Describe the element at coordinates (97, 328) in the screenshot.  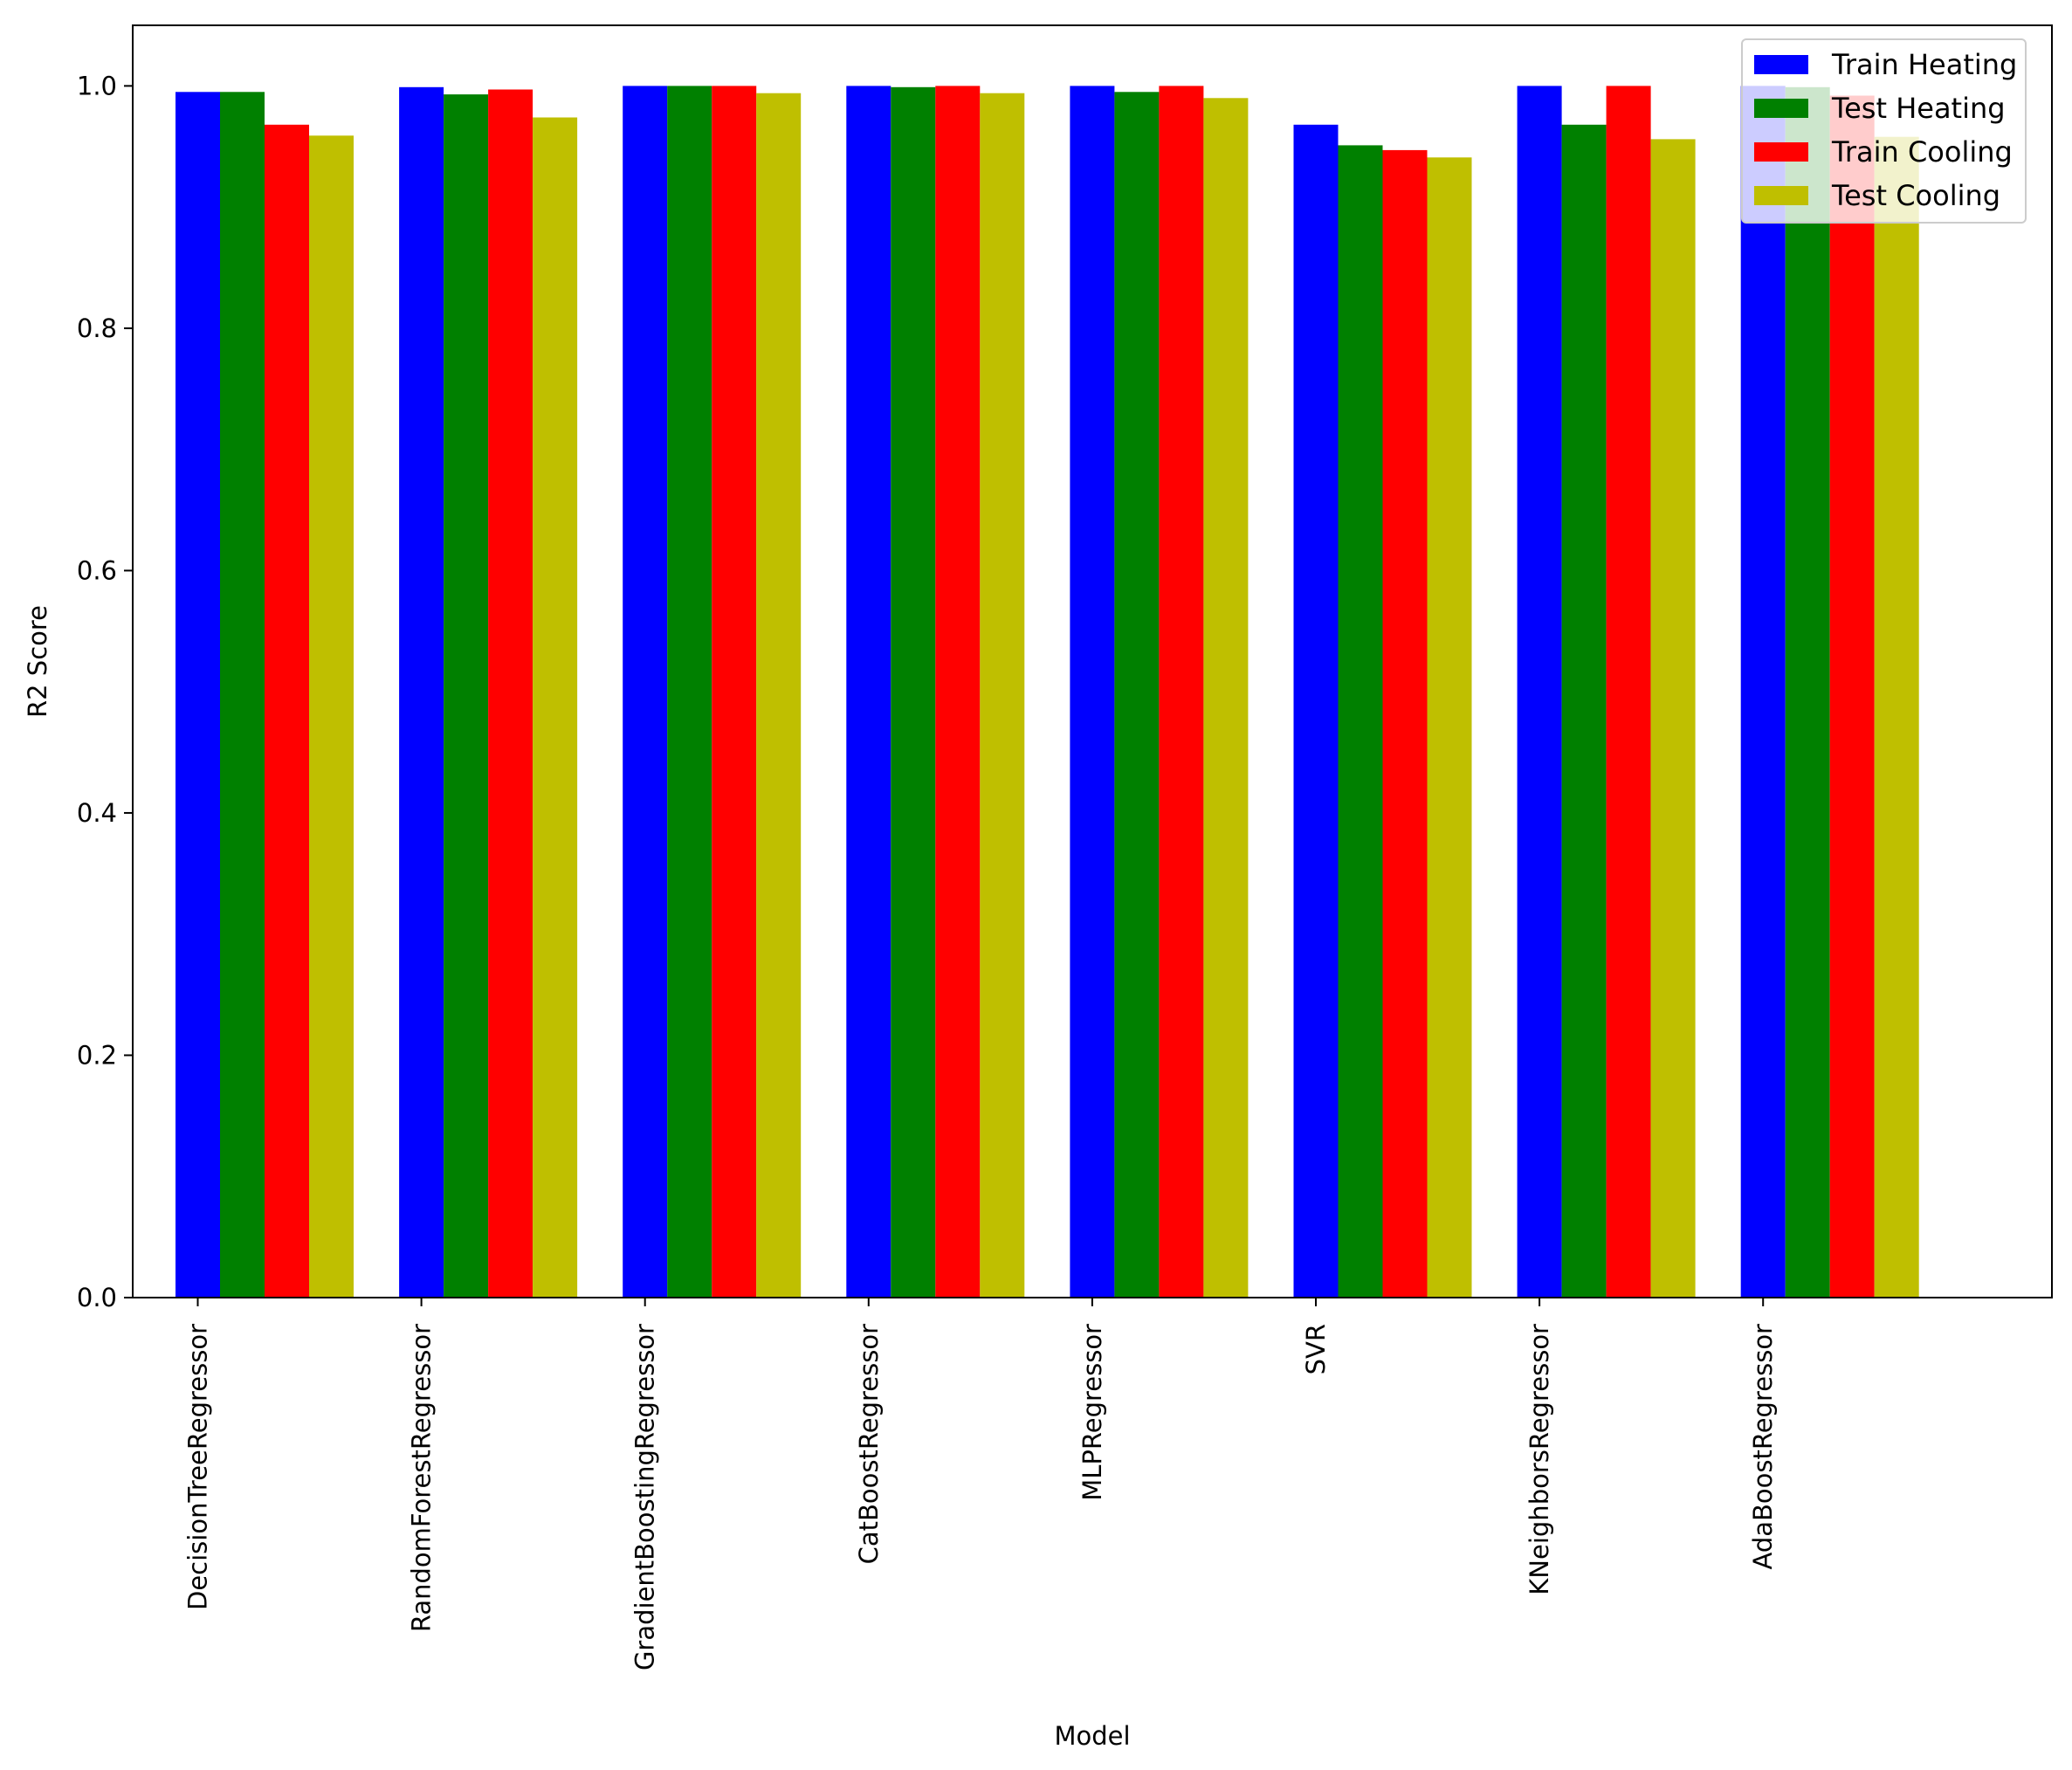
I see `y-tick-label: 0.8` at that location.